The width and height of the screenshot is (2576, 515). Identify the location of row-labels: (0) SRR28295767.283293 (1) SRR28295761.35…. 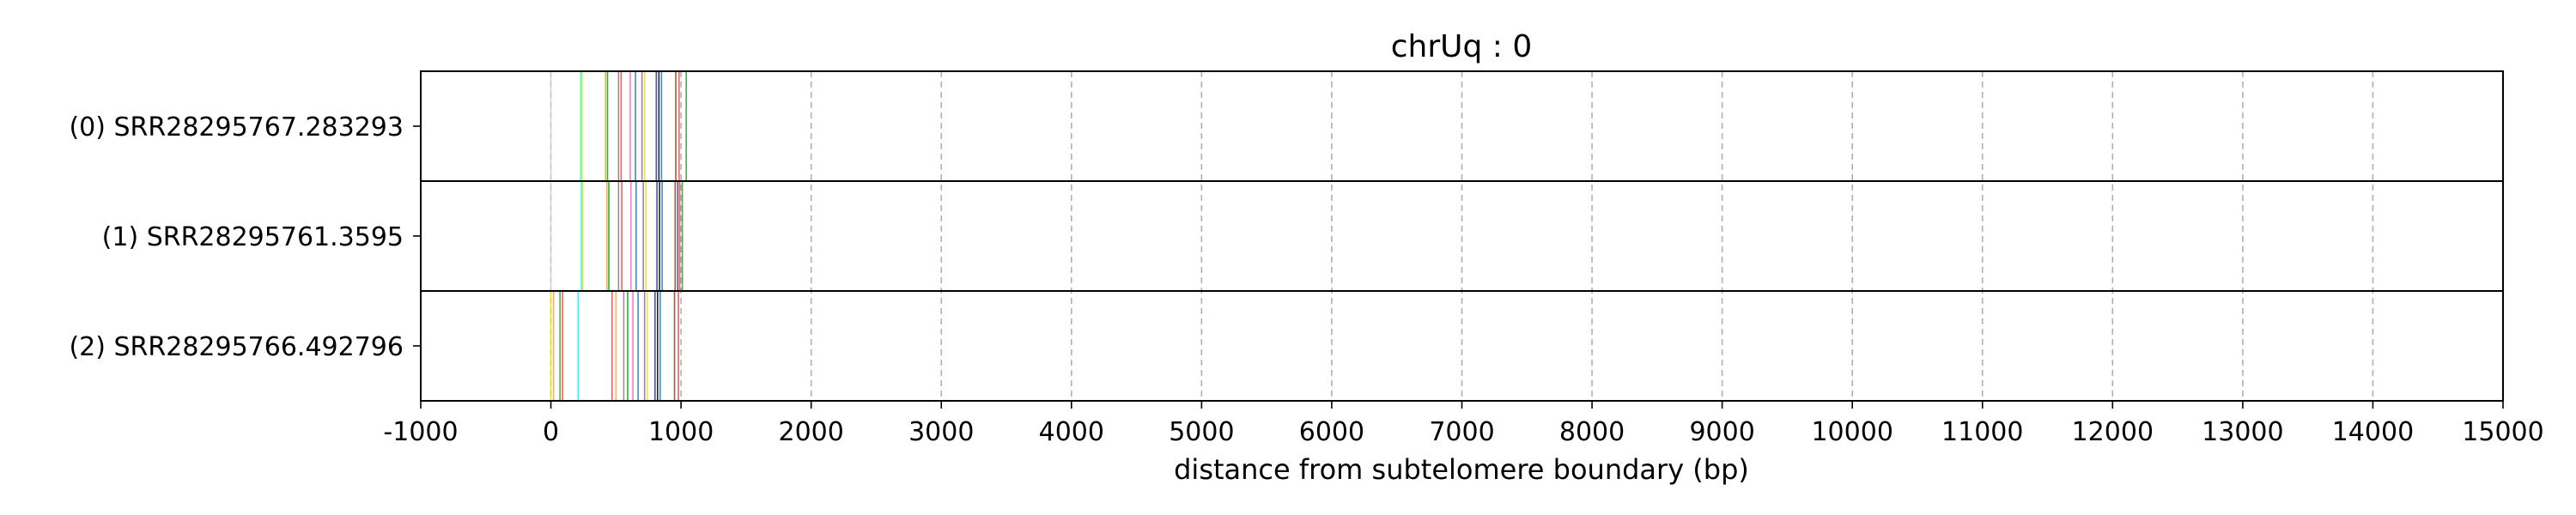
(245, 237).